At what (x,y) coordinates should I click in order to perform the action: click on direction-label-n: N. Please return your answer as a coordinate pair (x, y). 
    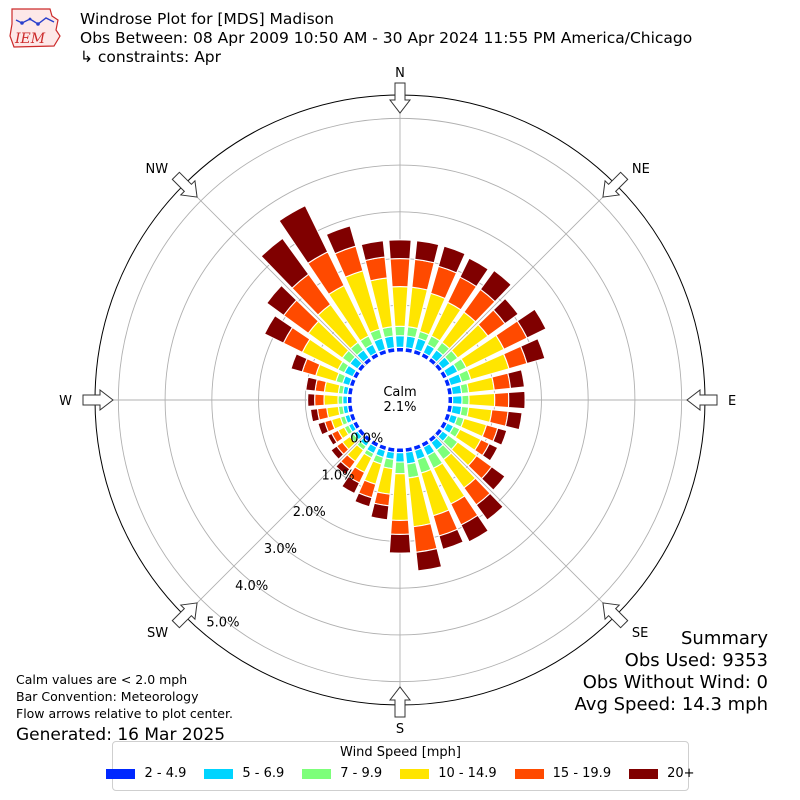
    Looking at the image, I should click on (400, 73).